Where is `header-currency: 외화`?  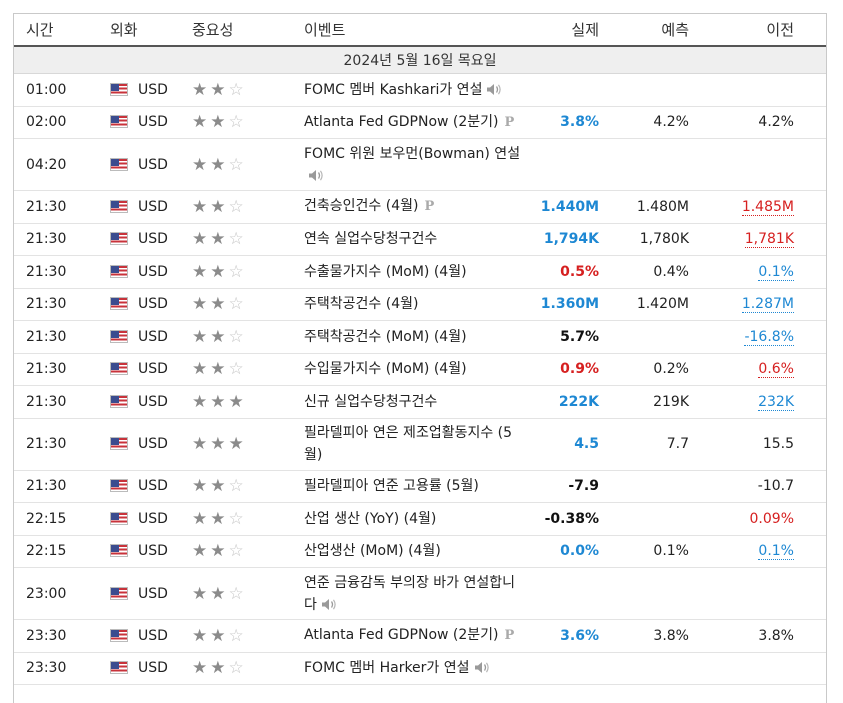
header-currency: 외화 is located at coordinates (151, 30).